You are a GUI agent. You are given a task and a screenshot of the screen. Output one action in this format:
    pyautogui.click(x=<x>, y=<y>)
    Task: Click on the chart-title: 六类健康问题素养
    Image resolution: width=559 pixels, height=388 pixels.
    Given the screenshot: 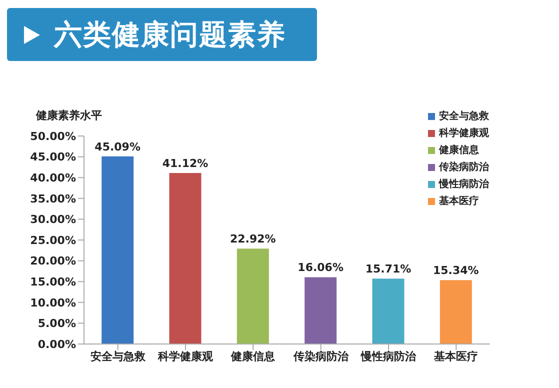 What is the action you would take?
    pyautogui.click(x=170, y=34)
    